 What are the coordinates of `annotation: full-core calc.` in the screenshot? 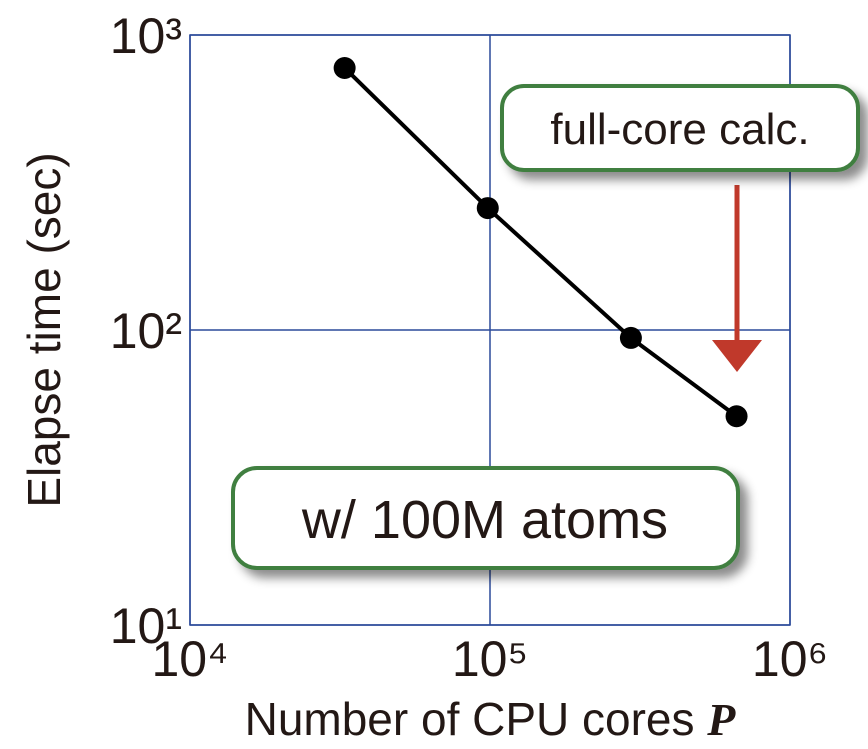 It's located at (679, 129).